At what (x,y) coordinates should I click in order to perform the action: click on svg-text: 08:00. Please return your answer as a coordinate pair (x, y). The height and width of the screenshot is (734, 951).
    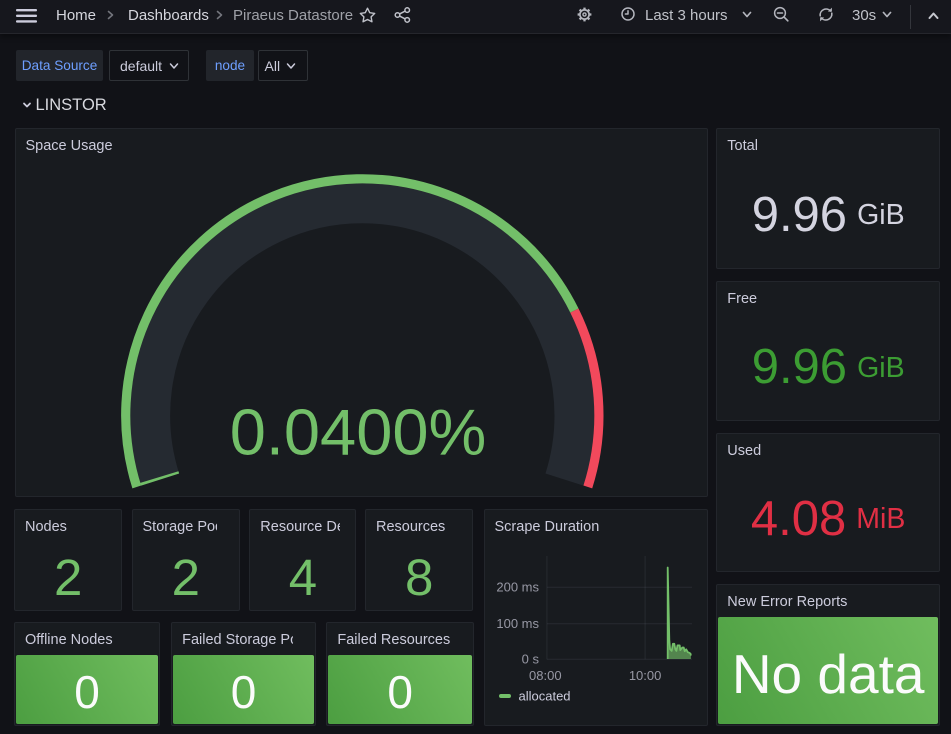
    Looking at the image, I should click on (545, 674).